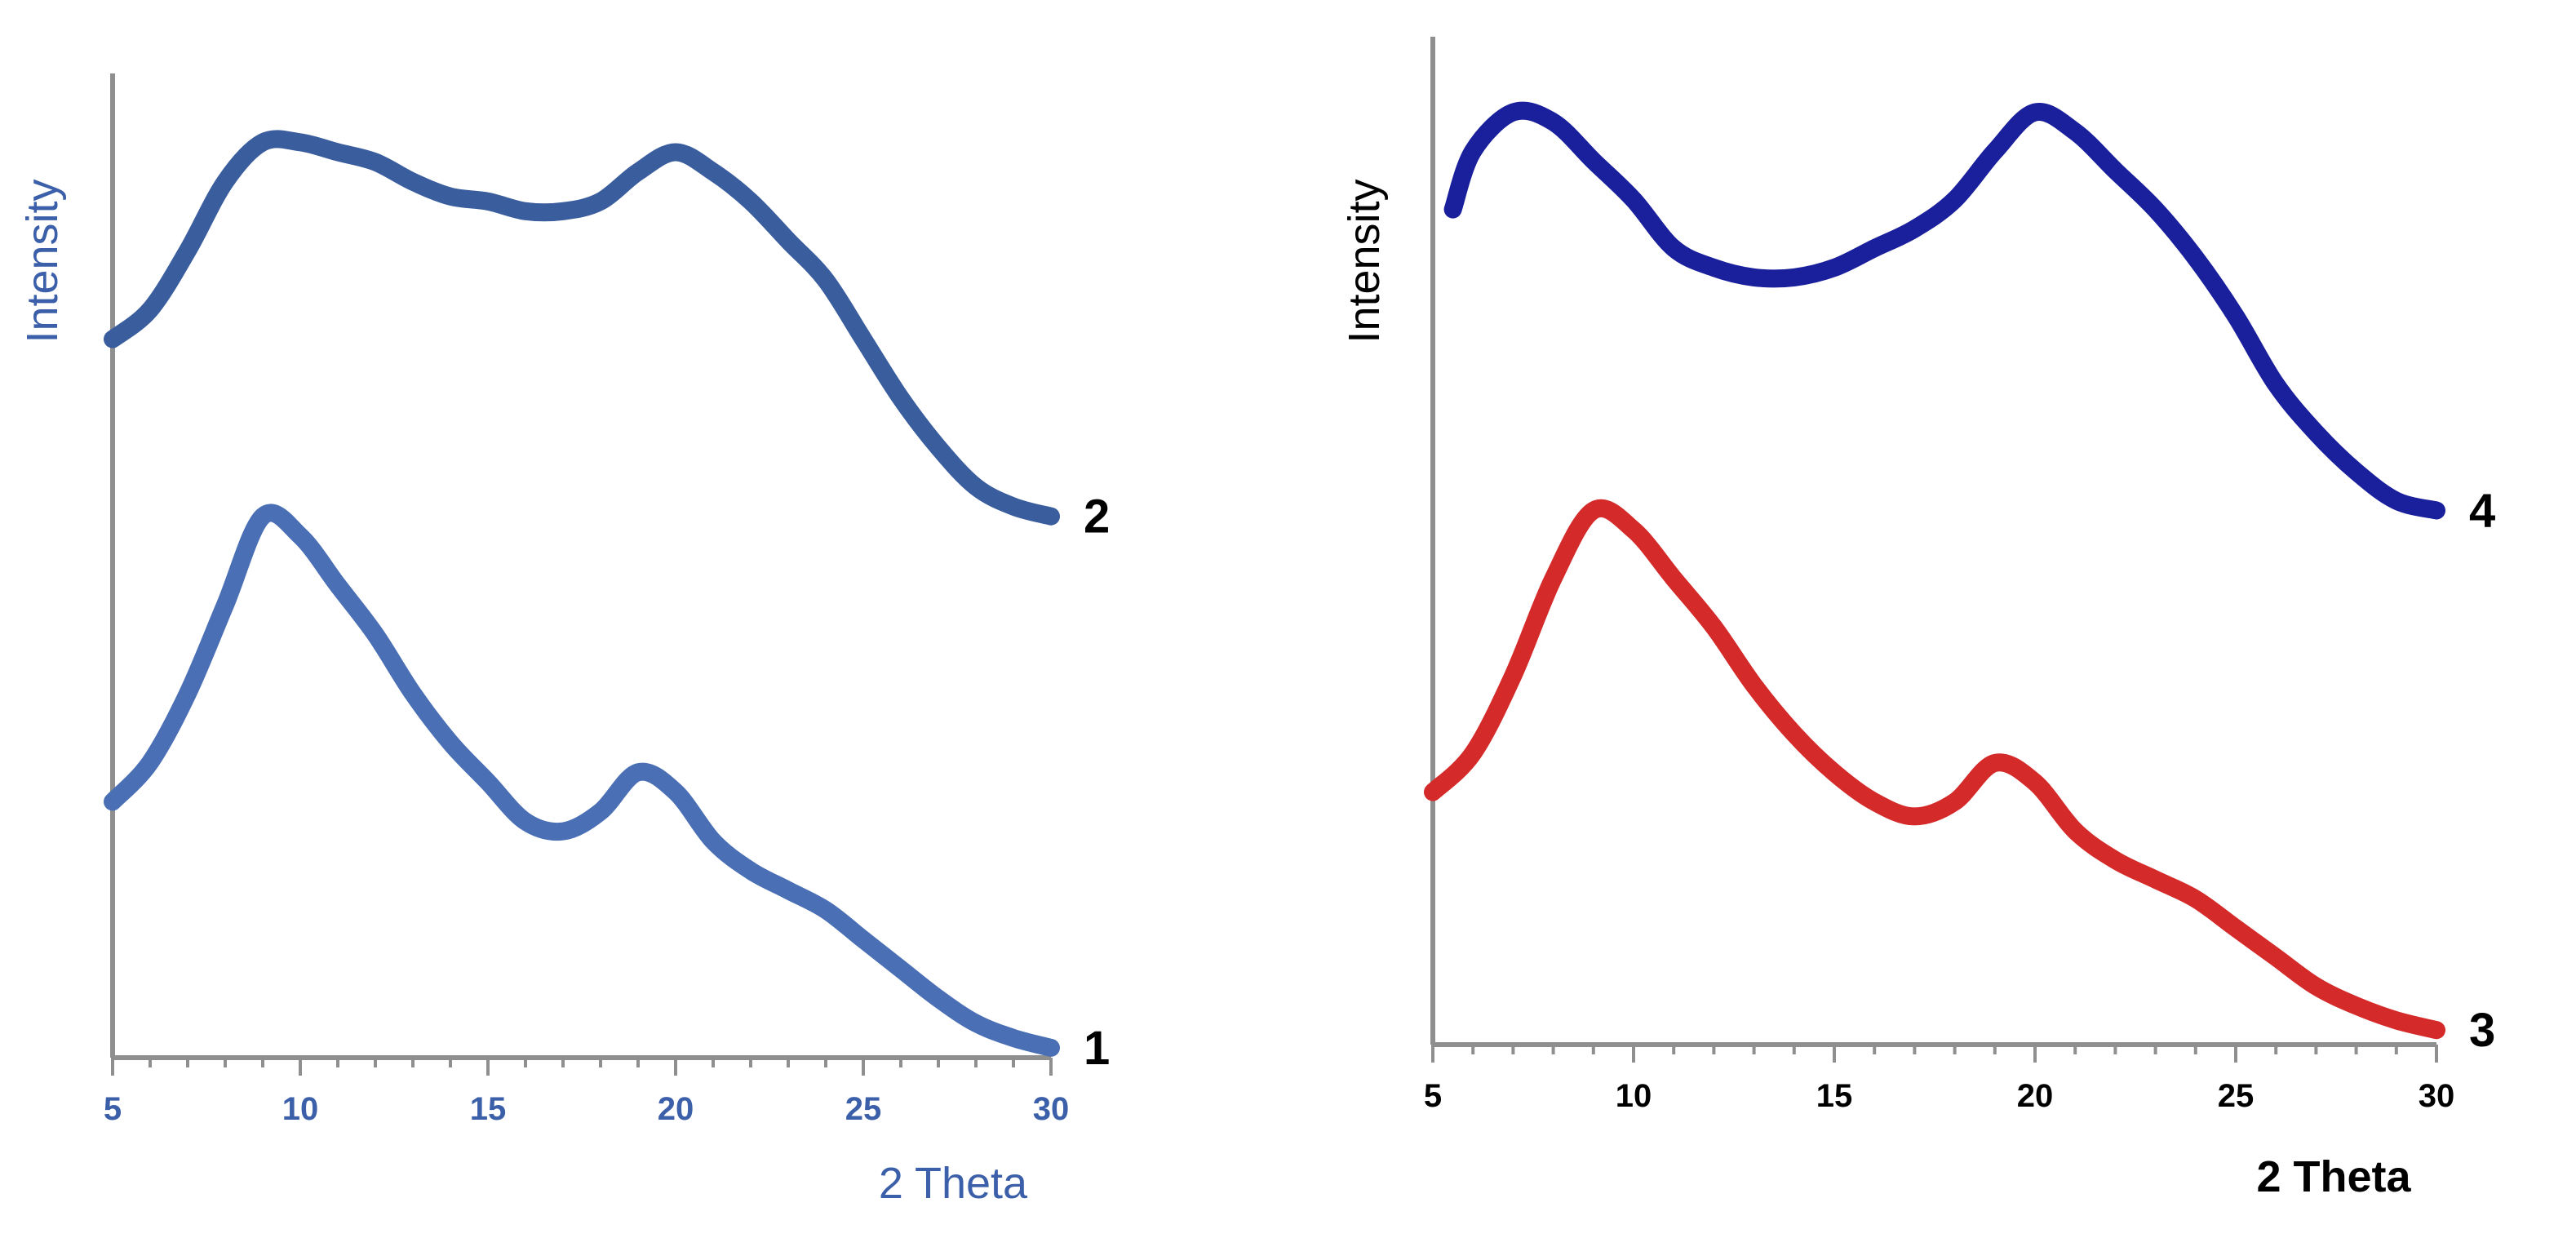  I want to click on right-x-axis-title: 2 Theta, so click(2333, 1176).